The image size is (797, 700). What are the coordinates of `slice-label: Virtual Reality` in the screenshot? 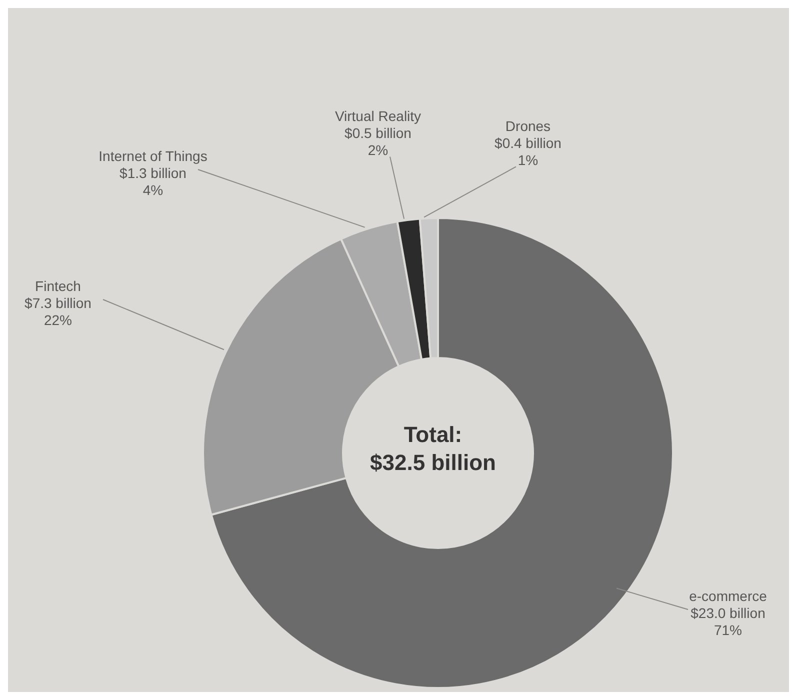 It's located at (378, 116).